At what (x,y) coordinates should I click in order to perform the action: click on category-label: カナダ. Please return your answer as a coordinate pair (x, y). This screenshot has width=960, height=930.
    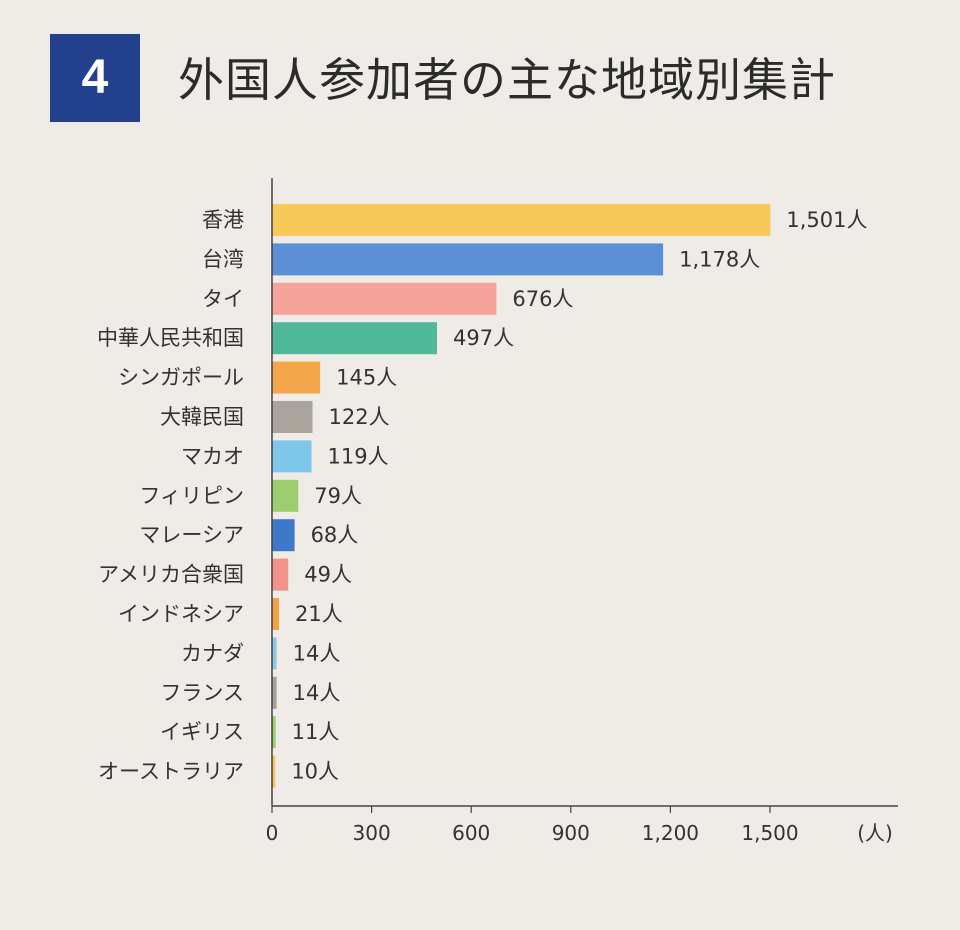
    Looking at the image, I should click on (212, 653).